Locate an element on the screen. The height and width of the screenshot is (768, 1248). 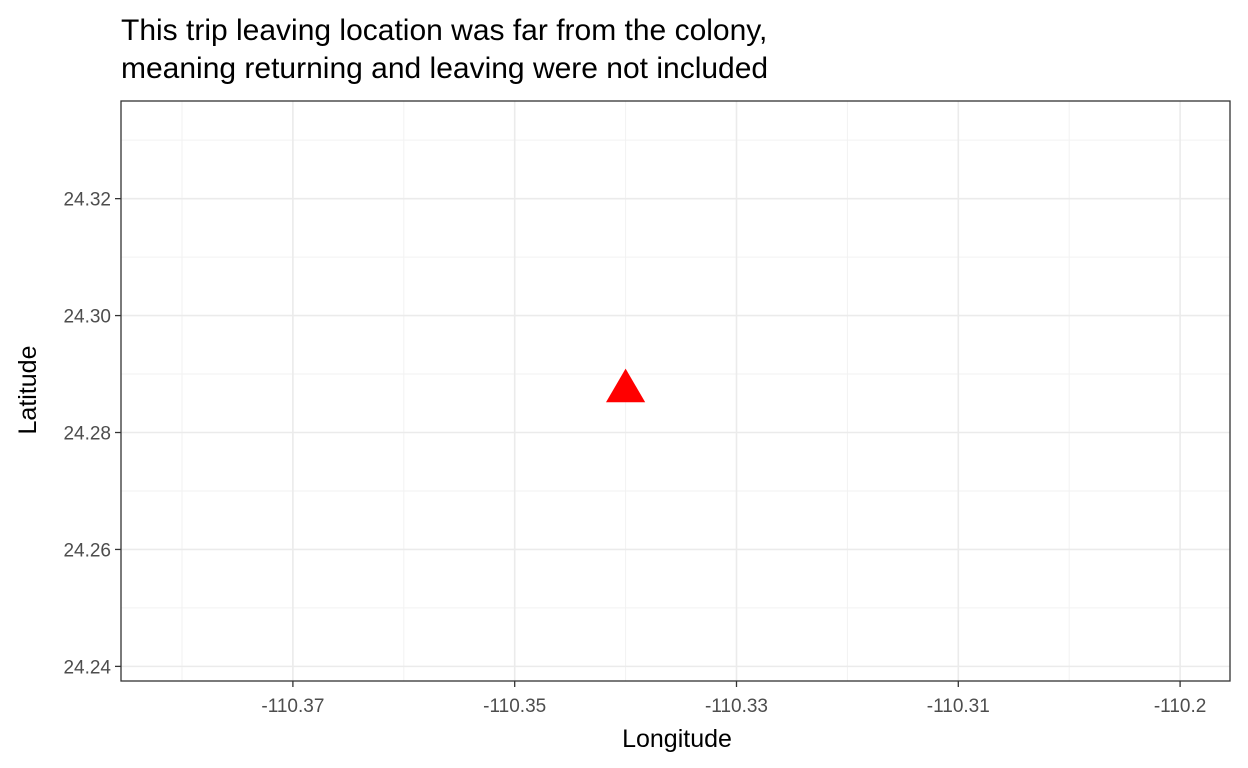
y-axis-ticks: 24.24 24.26 24.28 24.30 24.32 is located at coordinates (92, 434).